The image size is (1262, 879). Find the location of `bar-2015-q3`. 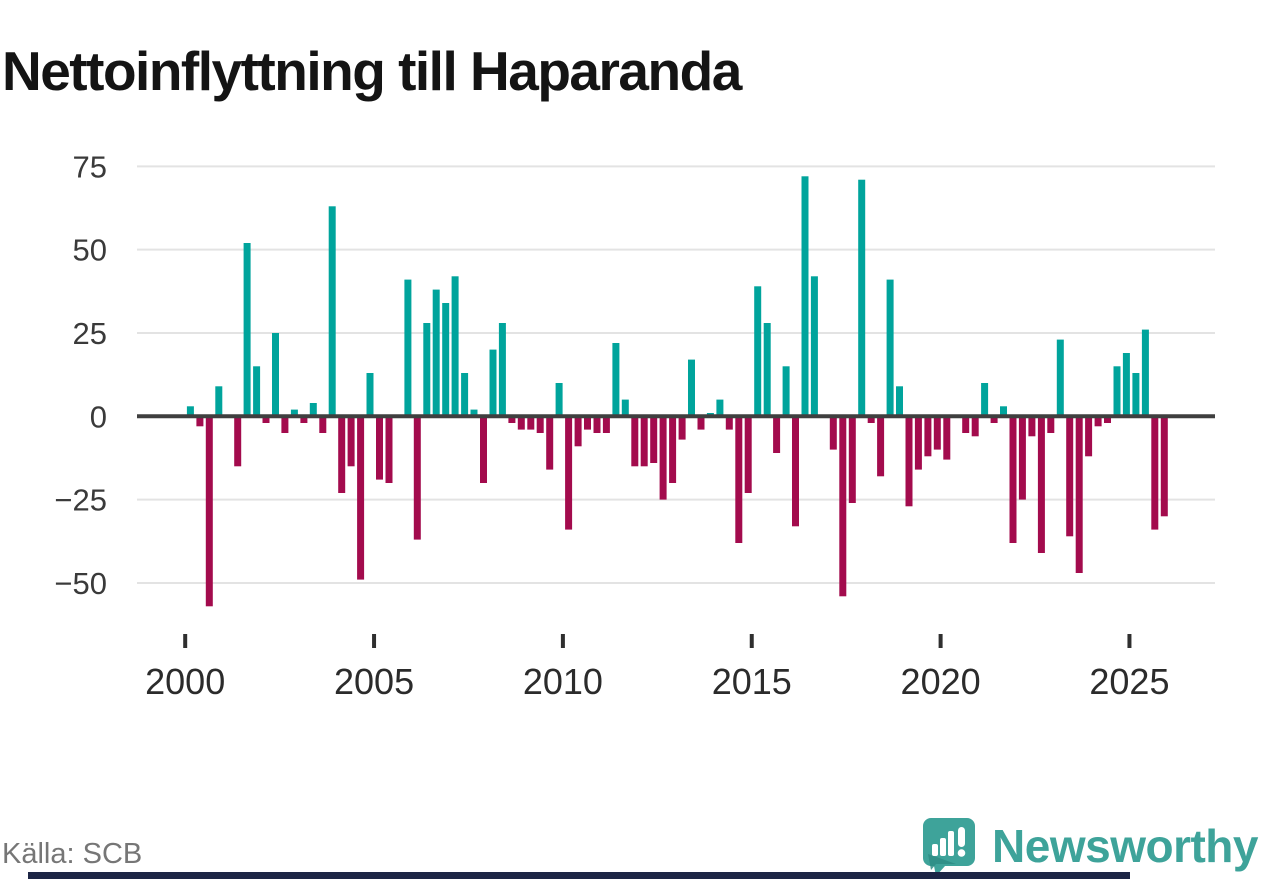

bar-2015-q3 is located at coordinates (777, 434).